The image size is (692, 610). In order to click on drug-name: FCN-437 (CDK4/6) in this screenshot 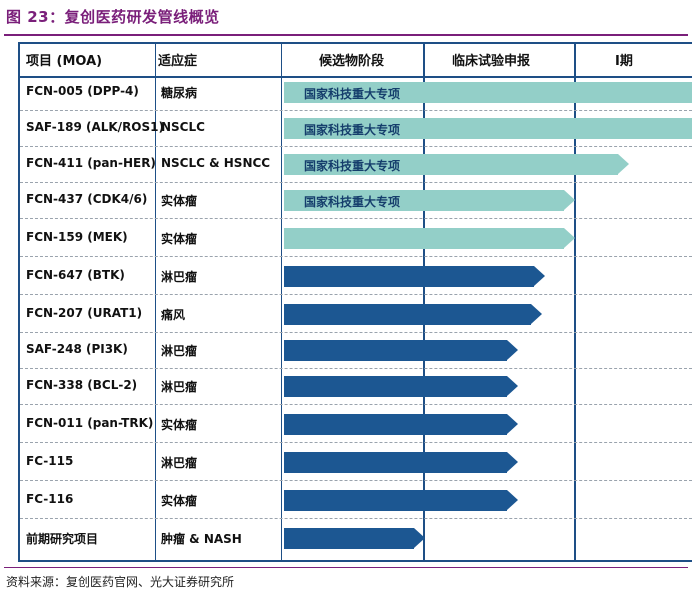, I will do `click(87, 199)`.